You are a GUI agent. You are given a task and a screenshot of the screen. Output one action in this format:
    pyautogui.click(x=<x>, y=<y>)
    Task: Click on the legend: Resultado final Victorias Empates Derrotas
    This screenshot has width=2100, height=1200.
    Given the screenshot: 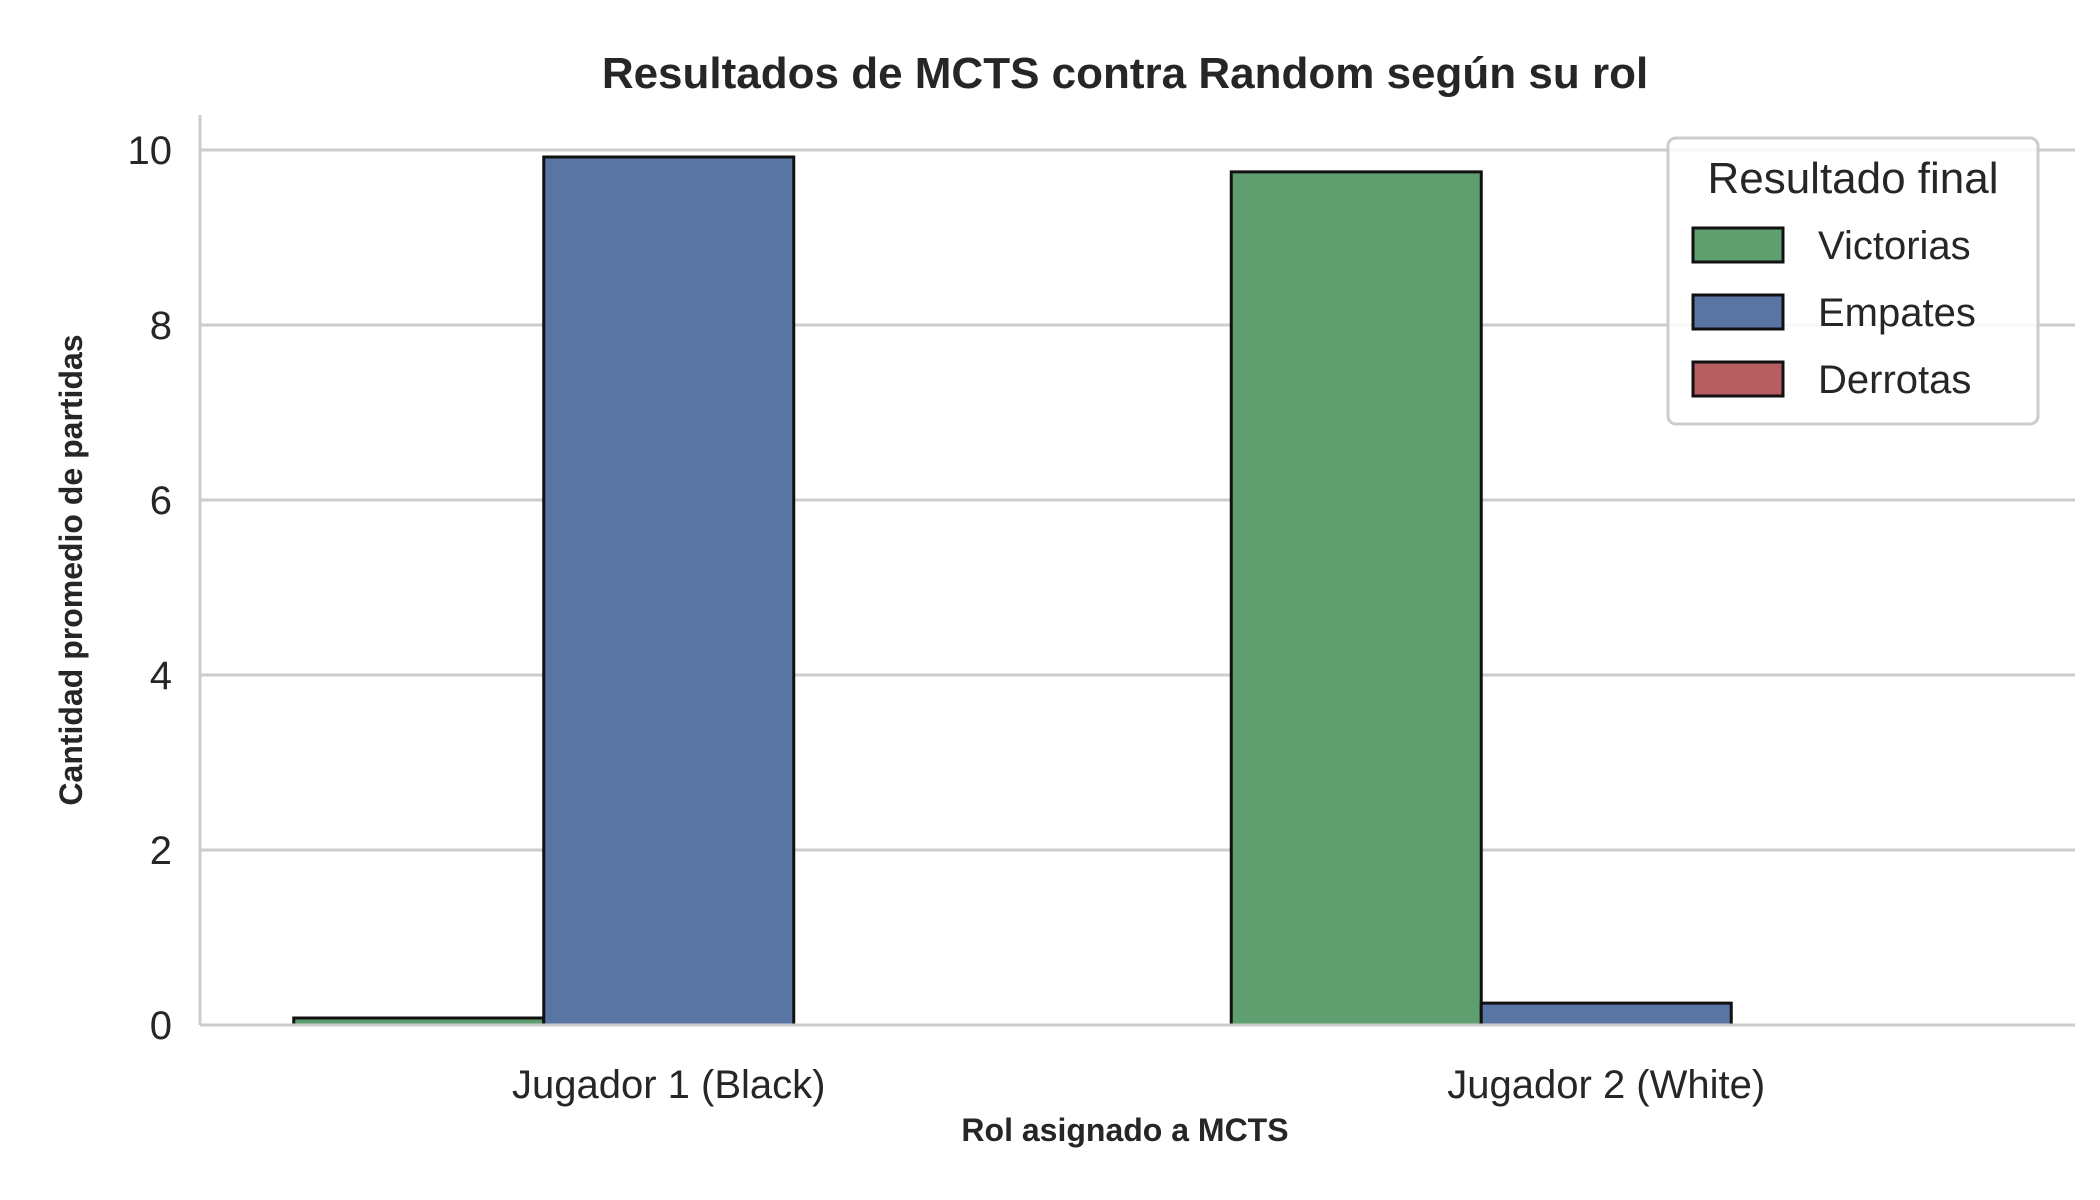 What is the action you would take?
    pyautogui.click(x=1853, y=281)
    